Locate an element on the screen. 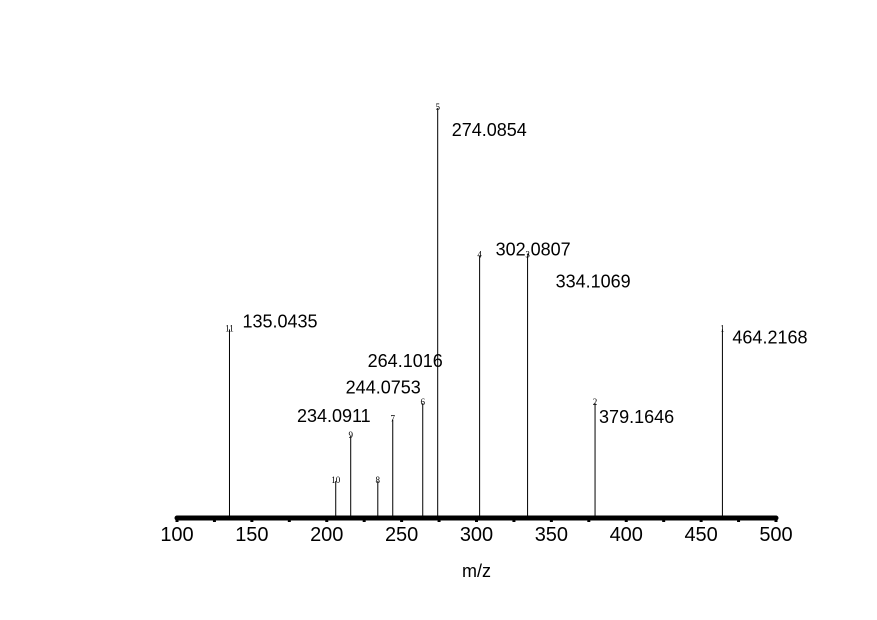 The height and width of the screenshot is (620, 877). peak-label-7: 244.0753 is located at coordinates (383, 388).